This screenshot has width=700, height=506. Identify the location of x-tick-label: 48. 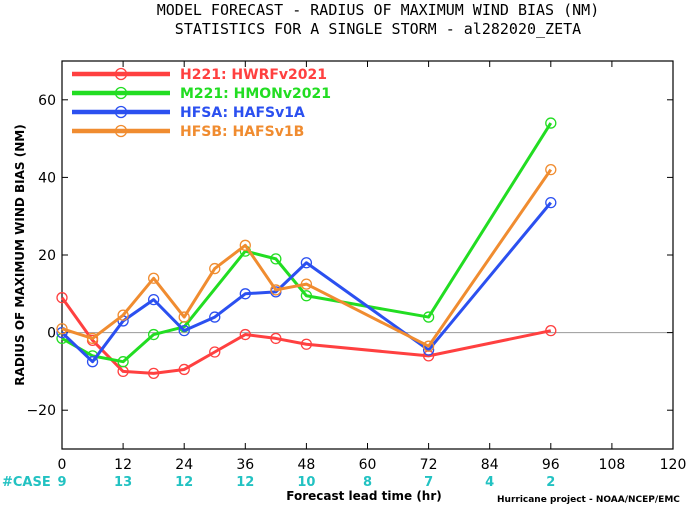
(306, 465).